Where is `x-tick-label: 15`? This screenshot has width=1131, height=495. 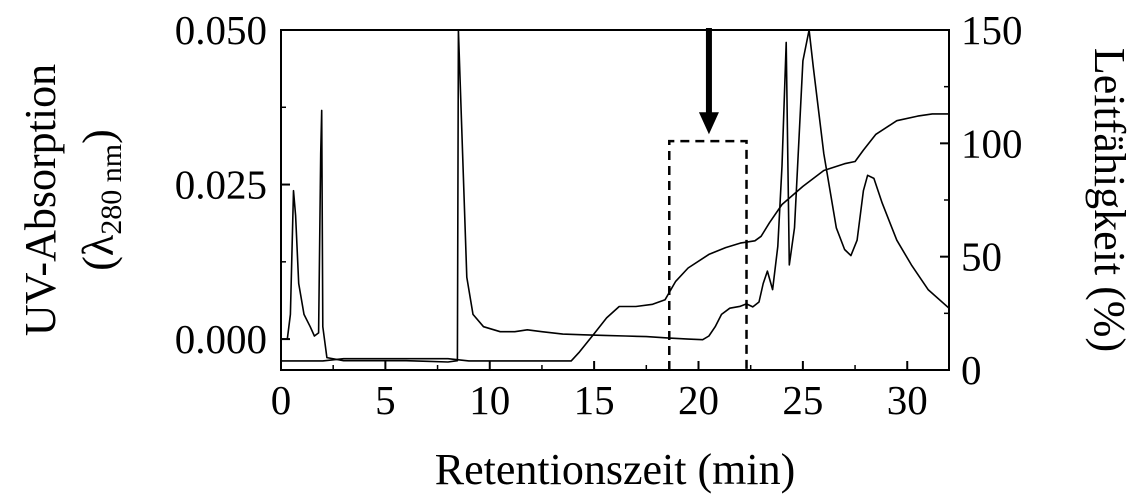
x-tick-label: 15 is located at coordinates (594, 400).